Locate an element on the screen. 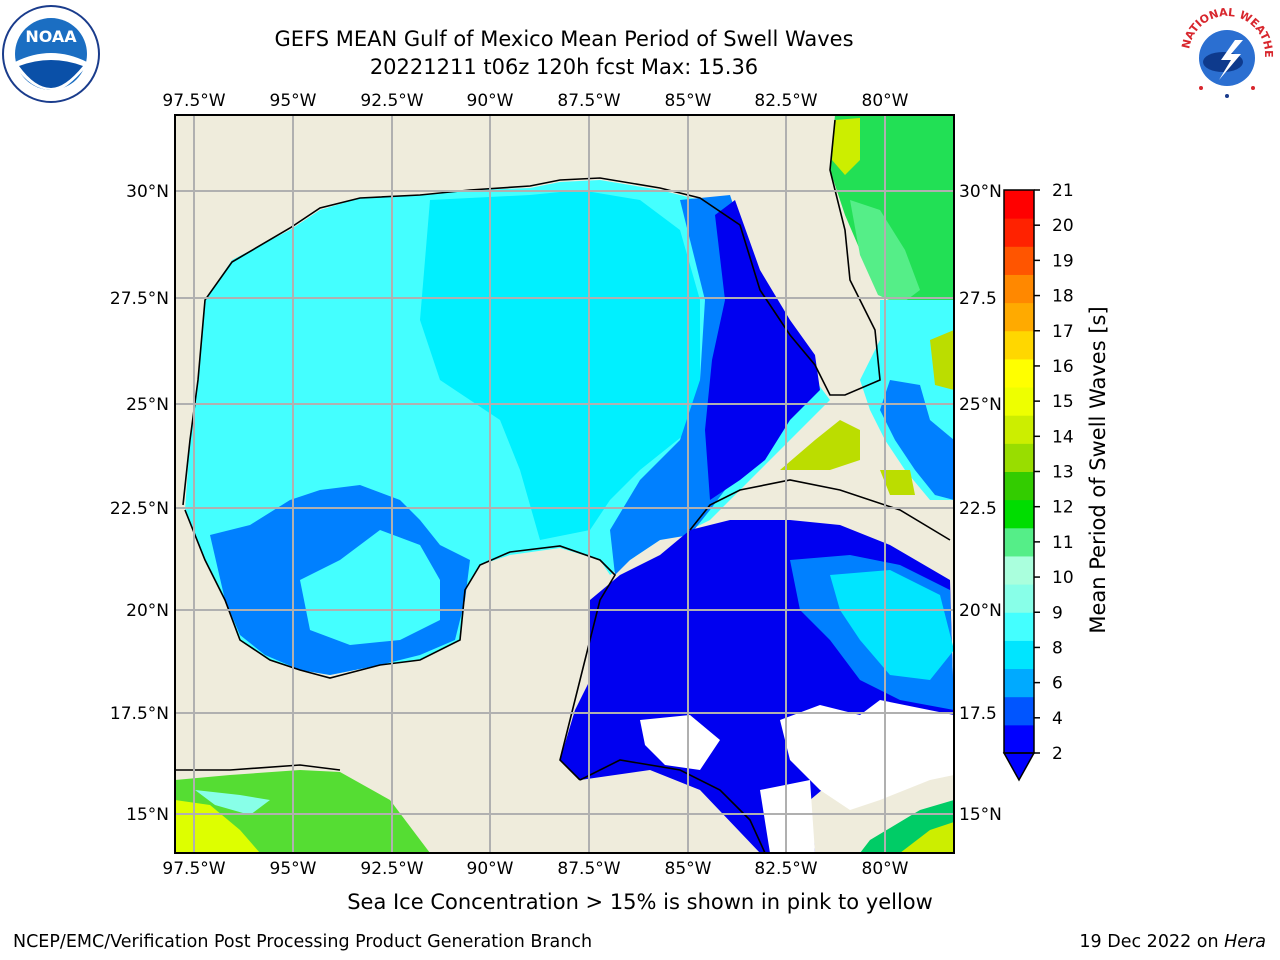 The width and height of the screenshot is (1280, 960). lat-label-right: 20°N is located at coordinates (980, 611).